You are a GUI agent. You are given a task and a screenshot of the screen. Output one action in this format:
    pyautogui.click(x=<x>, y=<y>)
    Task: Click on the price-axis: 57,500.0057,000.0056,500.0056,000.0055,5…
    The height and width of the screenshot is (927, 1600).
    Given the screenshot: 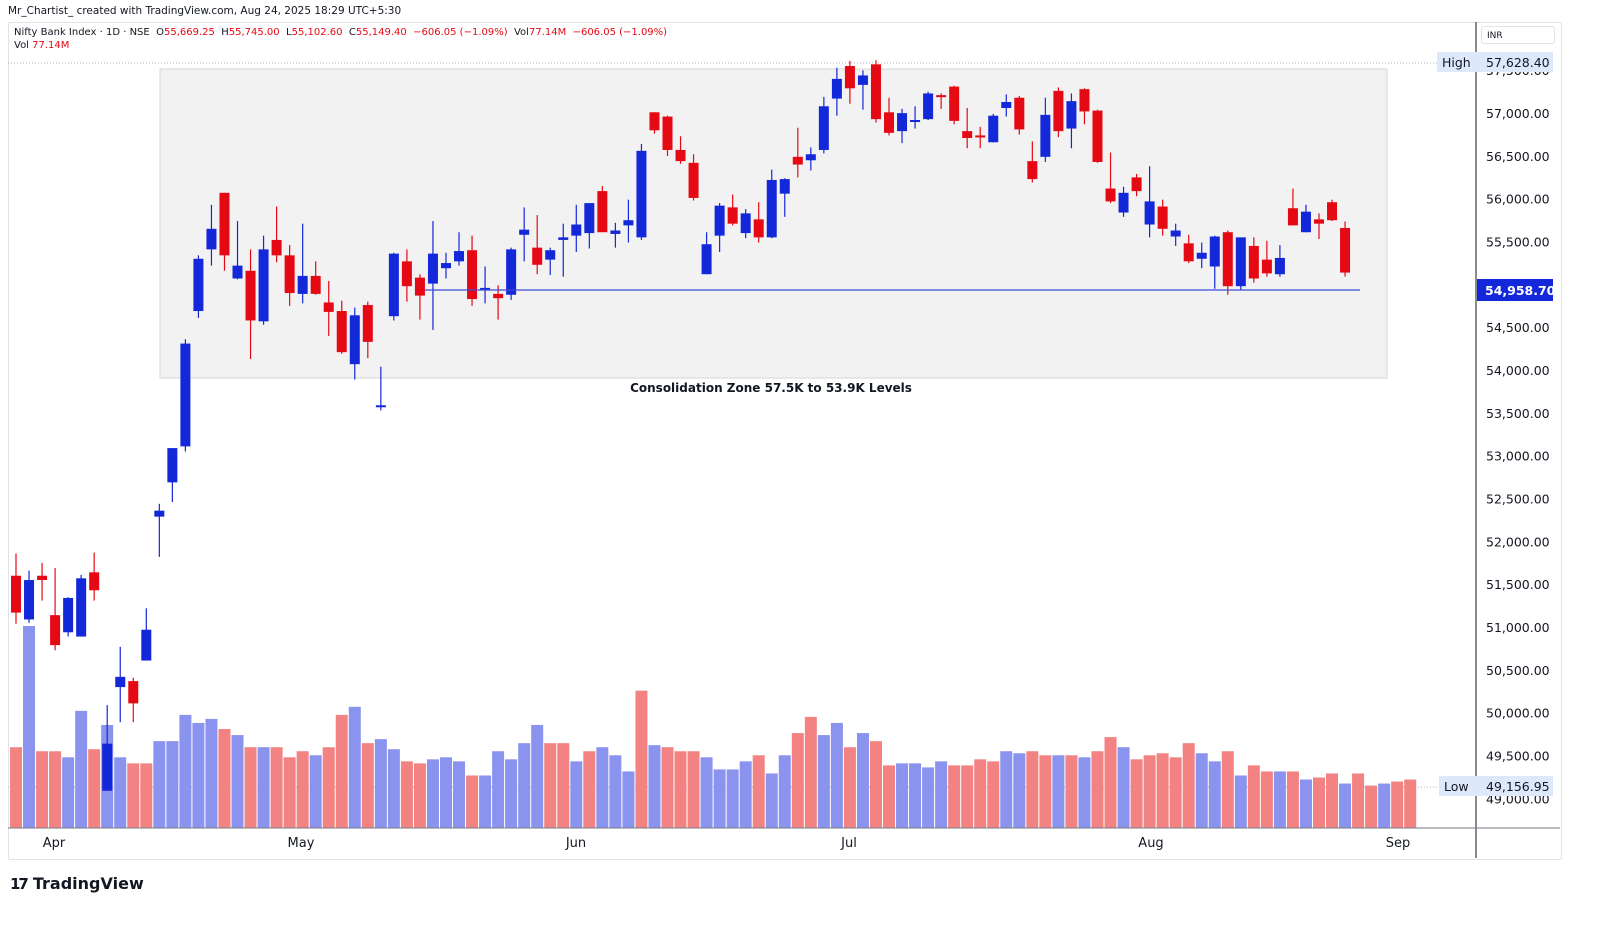 What is the action you would take?
    pyautogui.click(x=1518, y=434)
    